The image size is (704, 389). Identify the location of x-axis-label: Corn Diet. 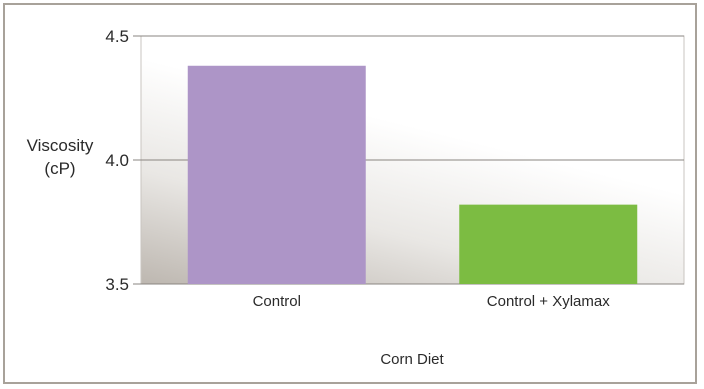
(412, 359).